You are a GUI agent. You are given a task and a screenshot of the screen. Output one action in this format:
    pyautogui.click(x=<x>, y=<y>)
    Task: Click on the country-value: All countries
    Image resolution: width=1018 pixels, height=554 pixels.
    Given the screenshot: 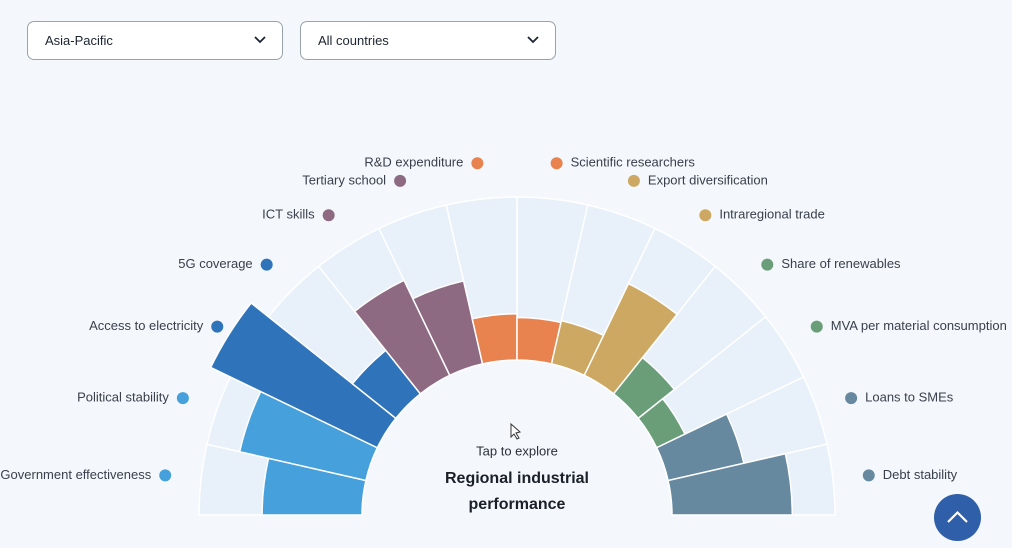 What is the action you would take?
    pyautogui.click(x=353, y=40)
    